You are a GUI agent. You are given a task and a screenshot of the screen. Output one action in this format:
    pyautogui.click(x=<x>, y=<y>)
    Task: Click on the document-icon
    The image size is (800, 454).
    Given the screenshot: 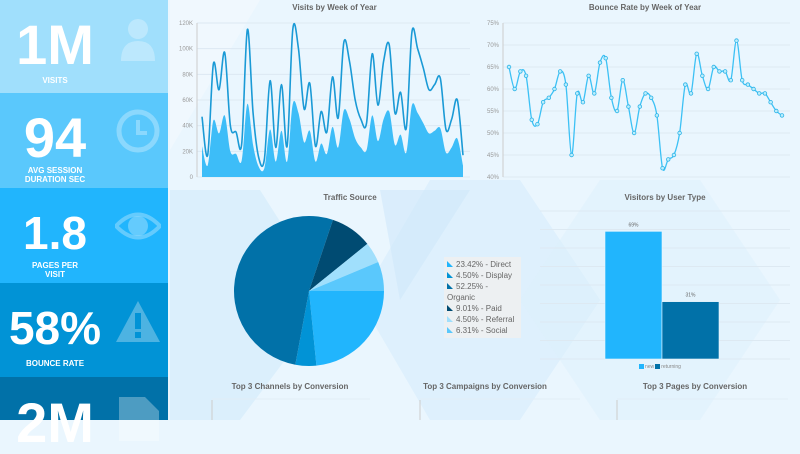 What is the action you would take?
    pyautogui.click(x=139, y=419)
    